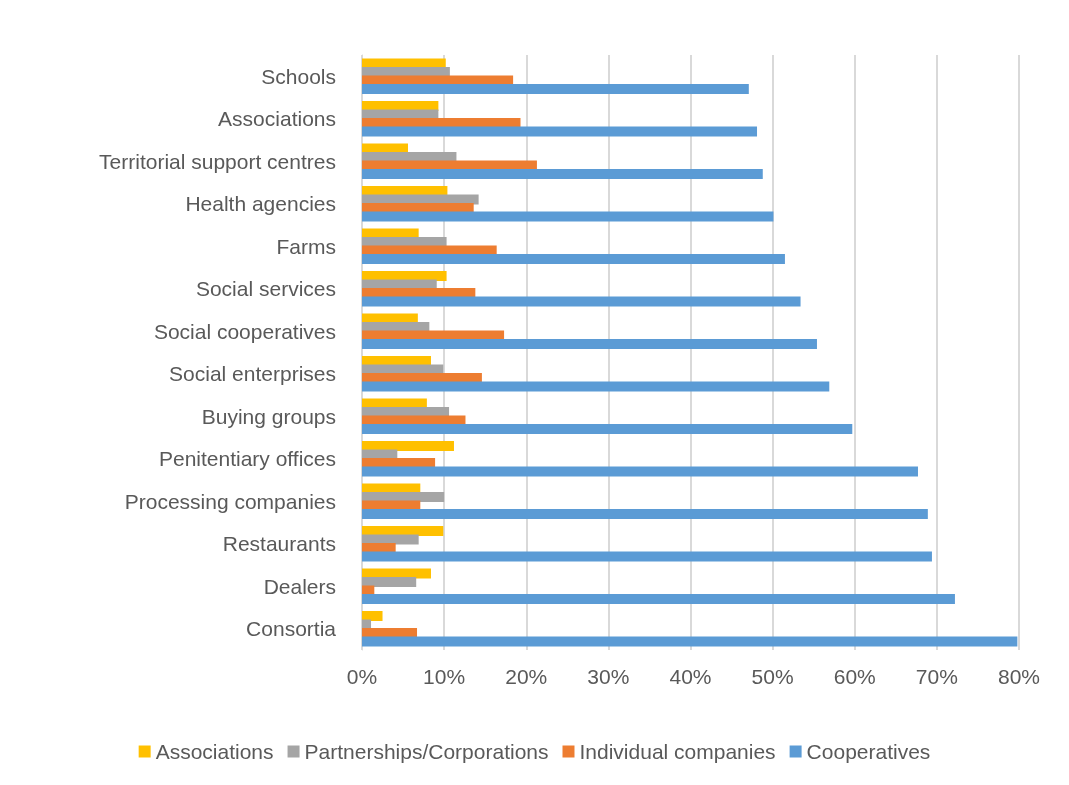 Image resolution: width=1069 pixels, height=785 pixels. What do you see at coordinates (426, 751) in the screenshot?
I see `legend-label: Partnerships/Corporations` at bounding box center [426, 751].